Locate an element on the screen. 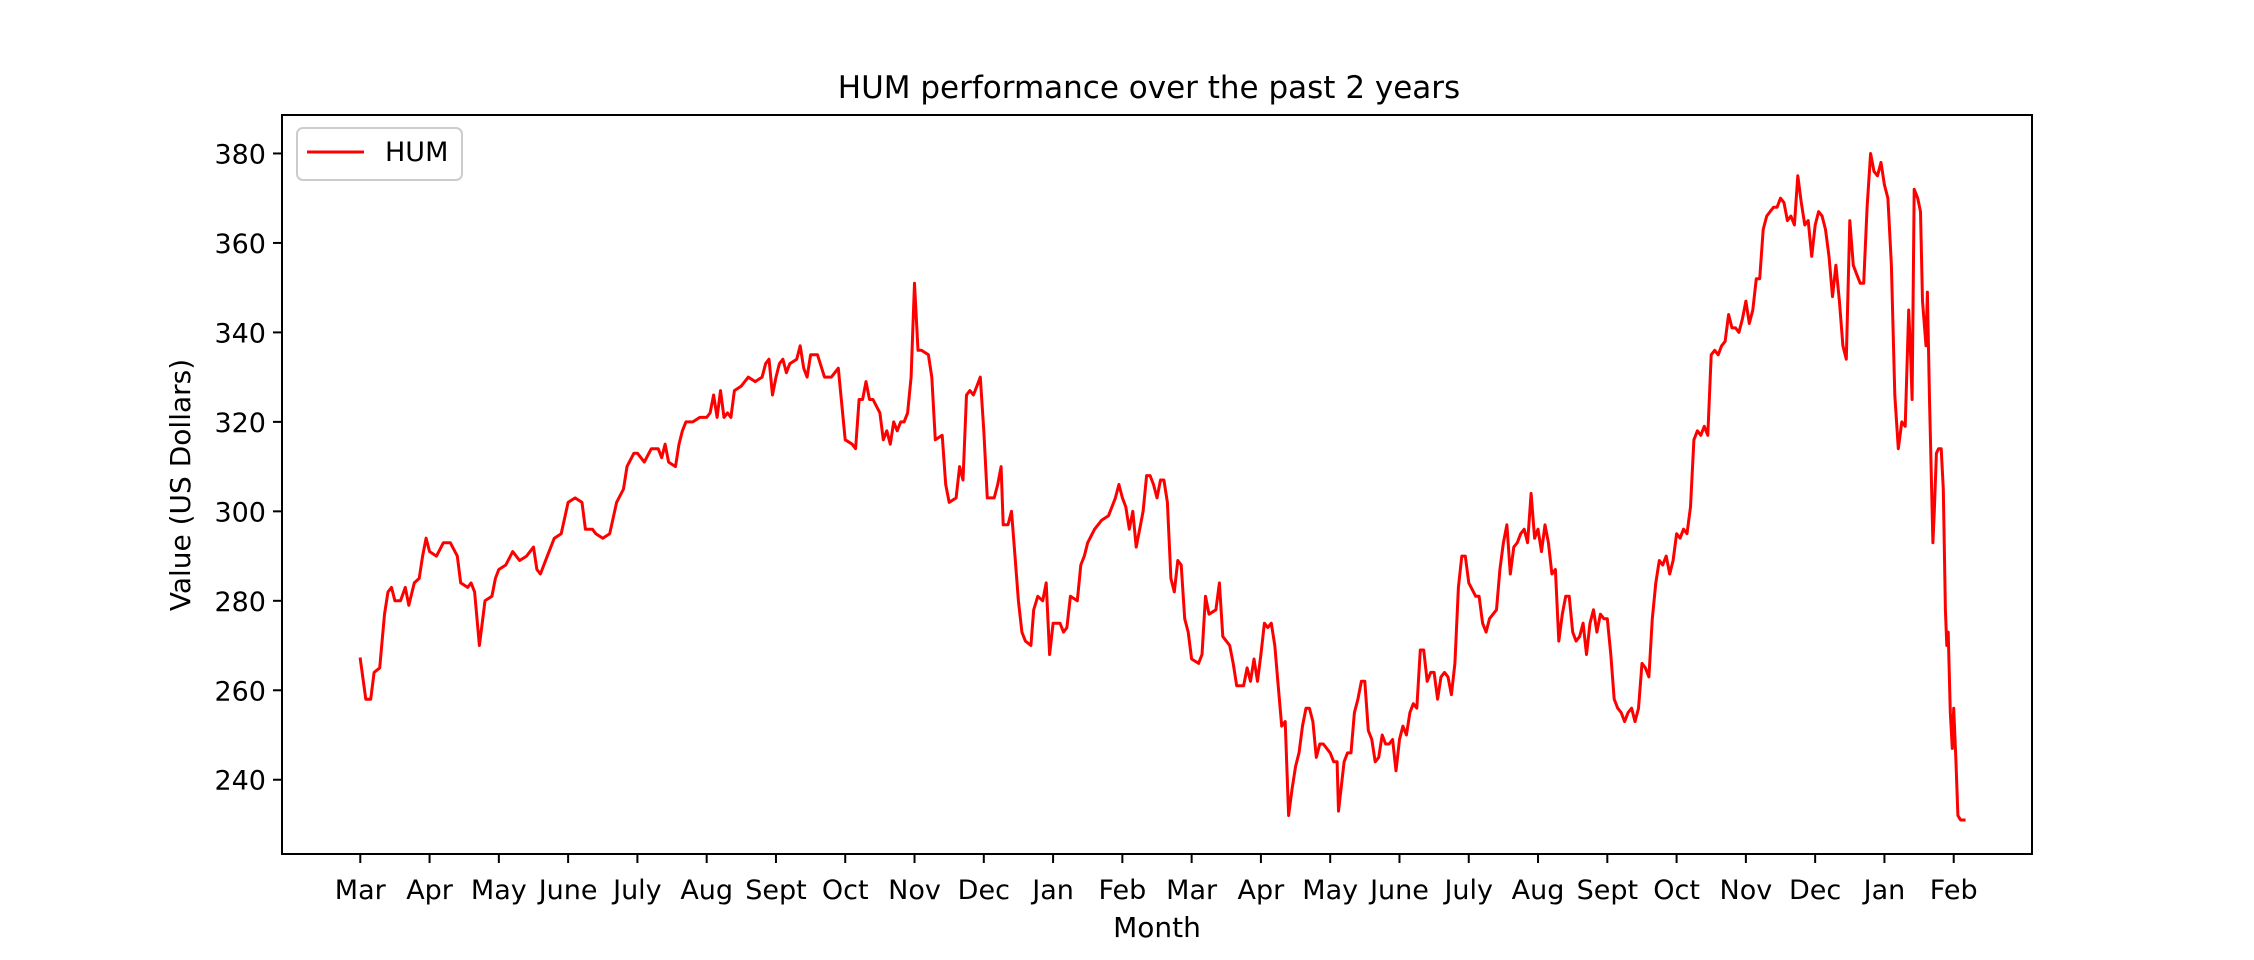  legend: HUM is located at coordinates (379, 154).